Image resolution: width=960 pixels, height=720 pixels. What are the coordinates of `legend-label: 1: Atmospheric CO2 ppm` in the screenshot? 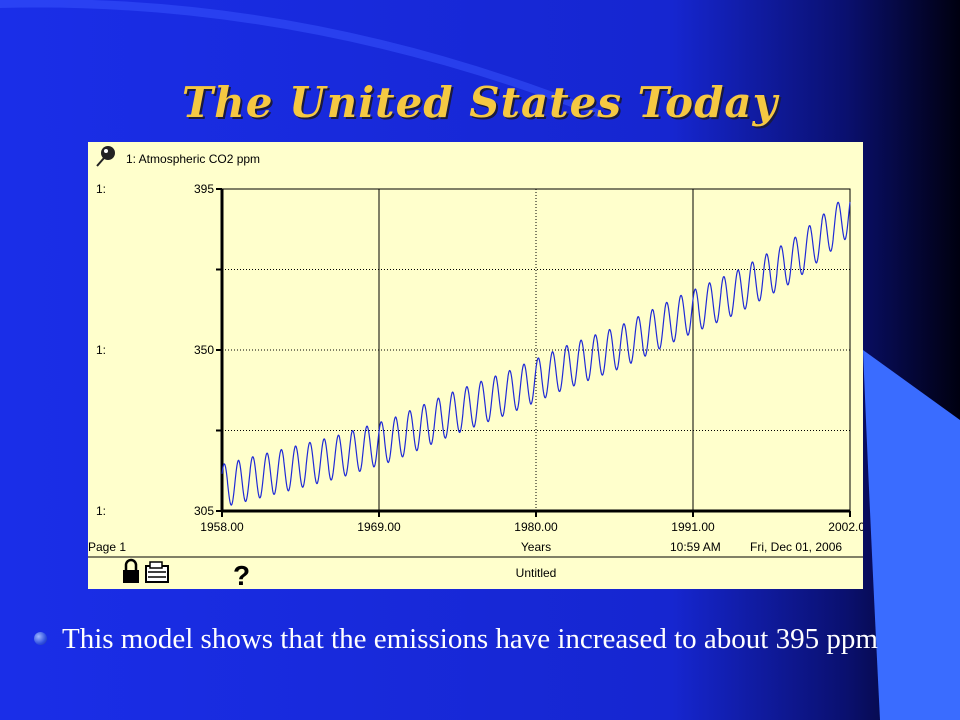 It's located at (193, 159).